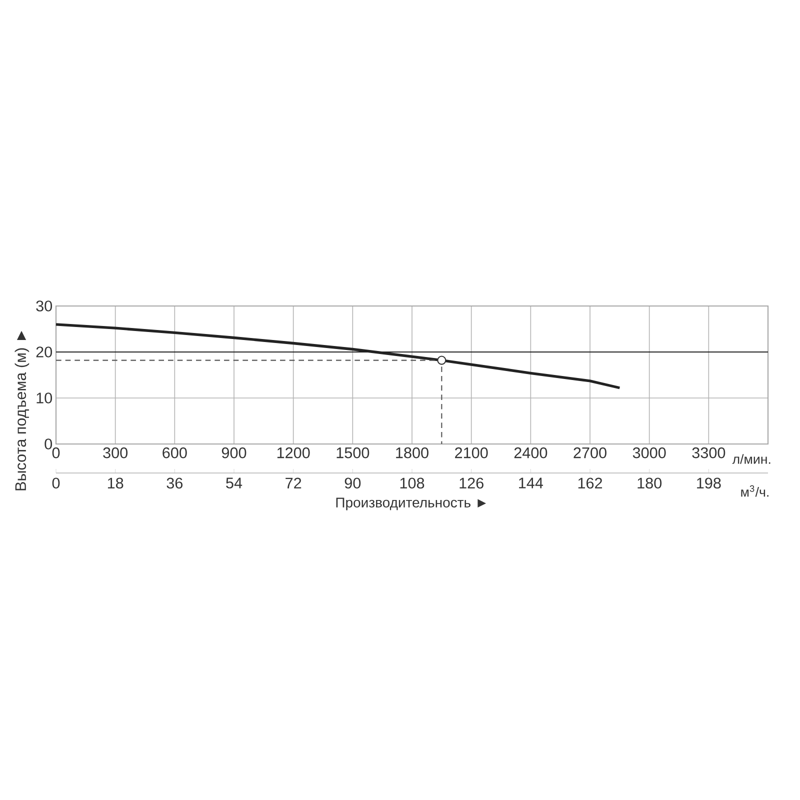  Describe the element at coordinates (352, 483) in the screenshot. I see `x2-tick-label: 90` at that location.